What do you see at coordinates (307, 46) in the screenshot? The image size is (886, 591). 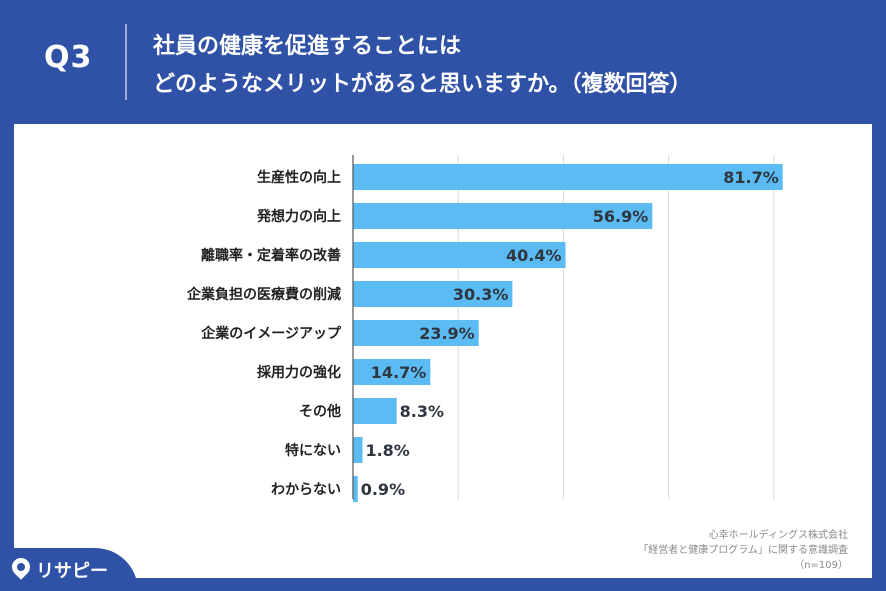 I see `question-title-line-1: 社員の健康を促進することには` at bounding box center [307, 46].